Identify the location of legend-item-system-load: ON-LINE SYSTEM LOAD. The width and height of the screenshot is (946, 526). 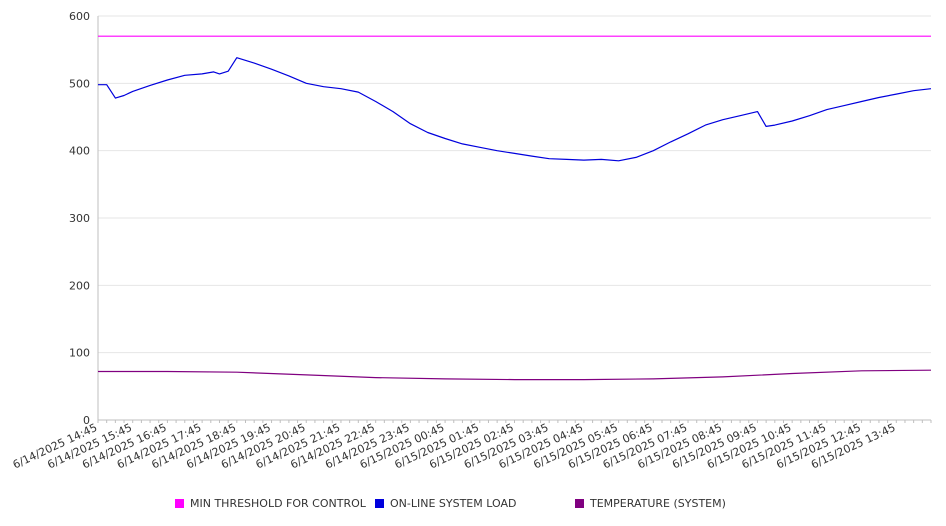
(445, 503).